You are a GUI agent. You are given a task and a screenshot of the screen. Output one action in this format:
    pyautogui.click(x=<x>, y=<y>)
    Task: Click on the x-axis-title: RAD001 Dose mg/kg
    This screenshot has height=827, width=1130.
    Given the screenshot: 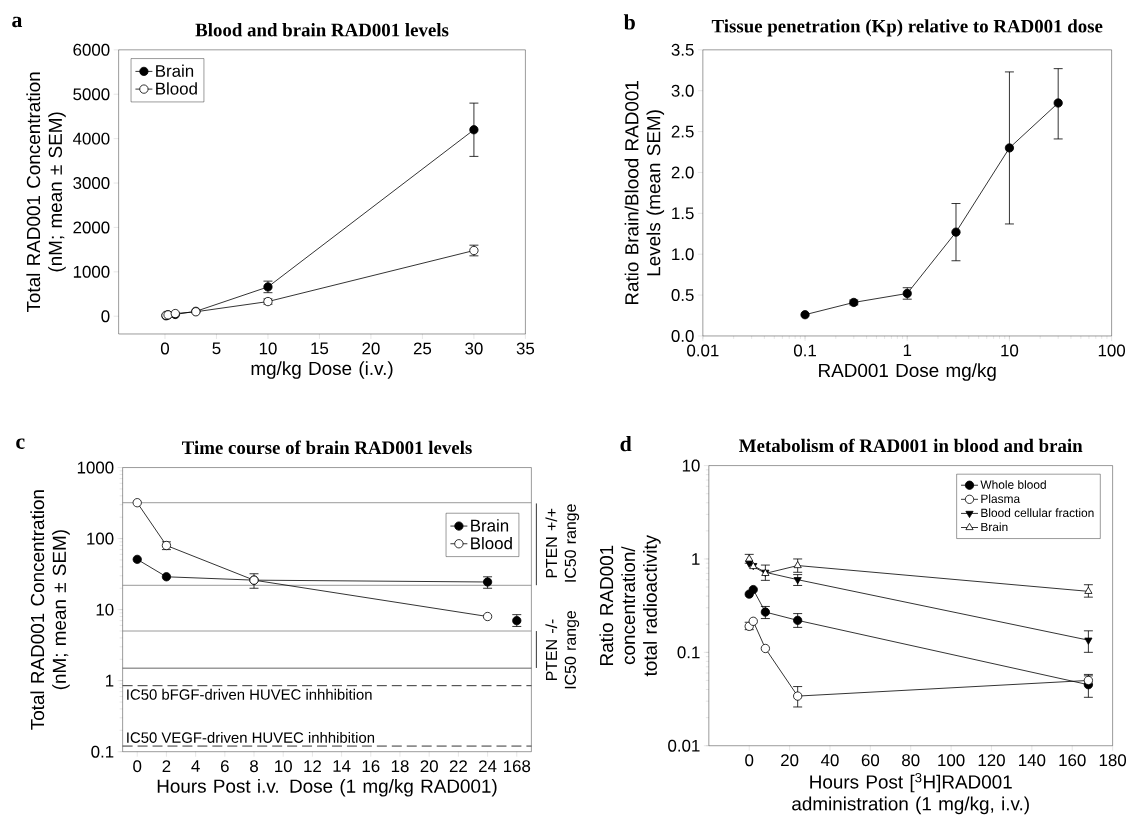 What is the action you would take?
    pyautogui.click(x=907, y=372)
    